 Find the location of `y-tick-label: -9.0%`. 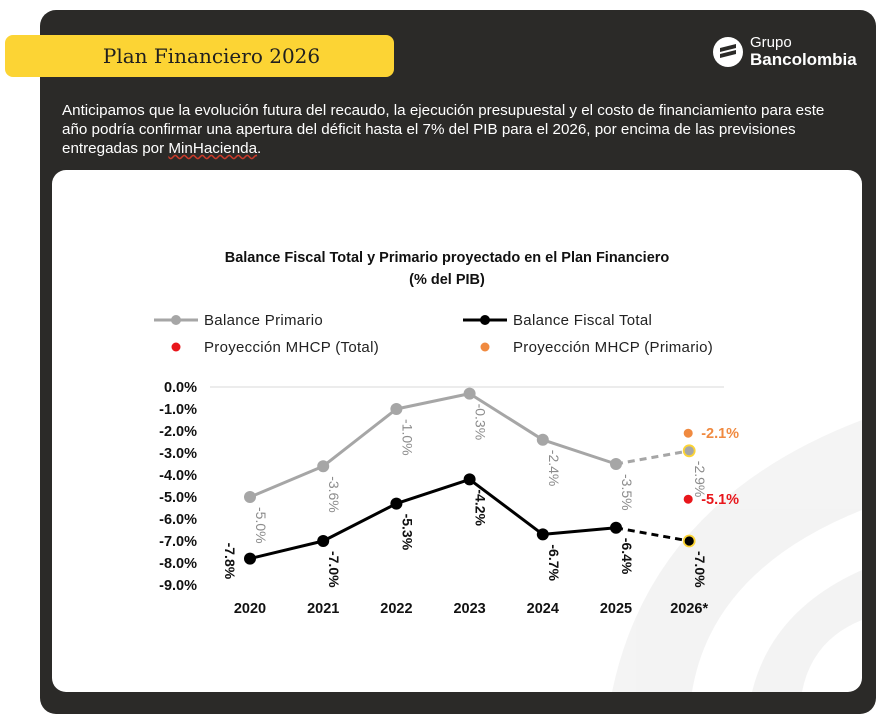

y-tick-label: -9.0% is located at coordinates (178, 586).